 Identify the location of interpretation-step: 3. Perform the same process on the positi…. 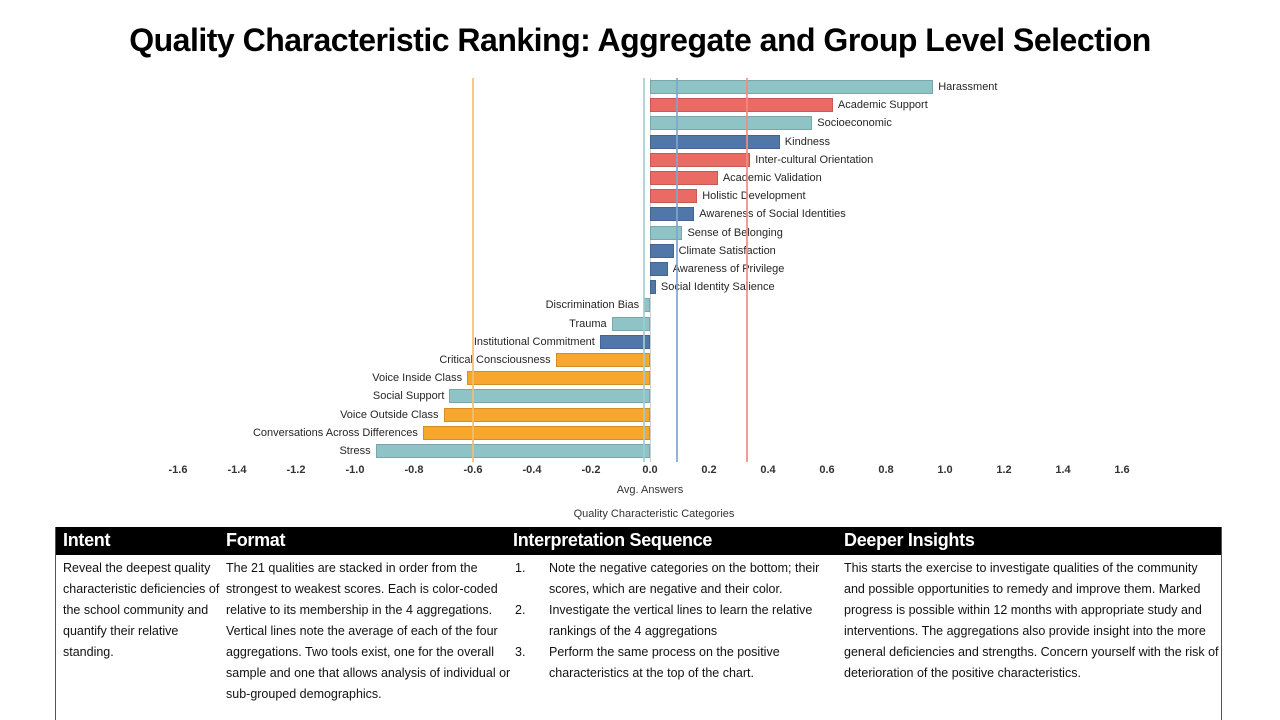
(675, 663).